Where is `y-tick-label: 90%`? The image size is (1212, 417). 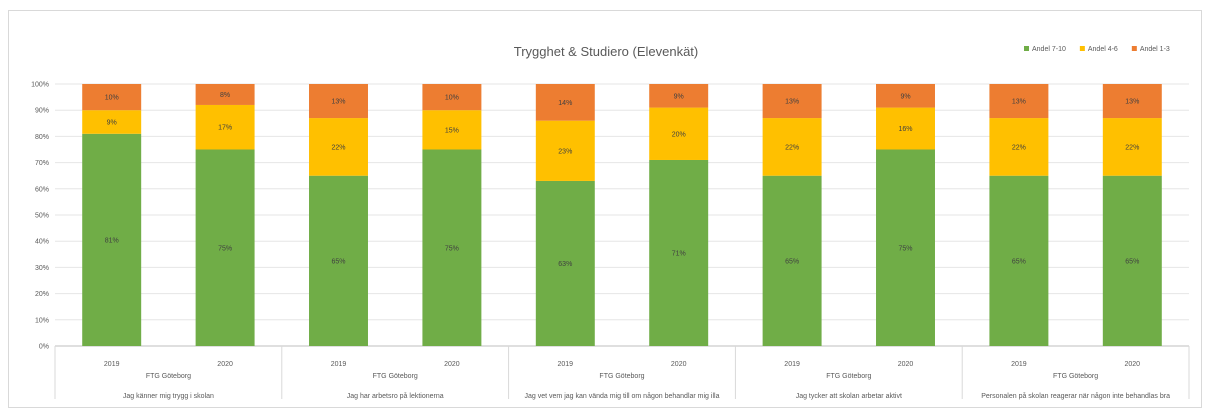
y-tick-label: 90% is located at coordinates (42, 111).